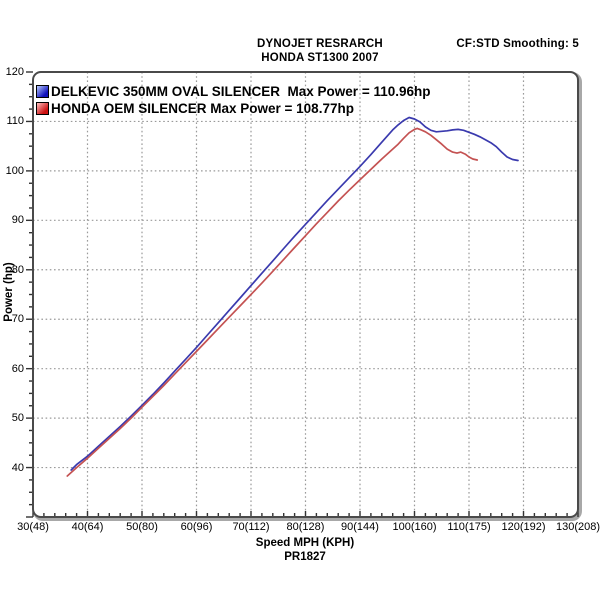 This screenshot has width=600, height=600. I want to click on x-tick-label: 100(160), so click(414, 527).